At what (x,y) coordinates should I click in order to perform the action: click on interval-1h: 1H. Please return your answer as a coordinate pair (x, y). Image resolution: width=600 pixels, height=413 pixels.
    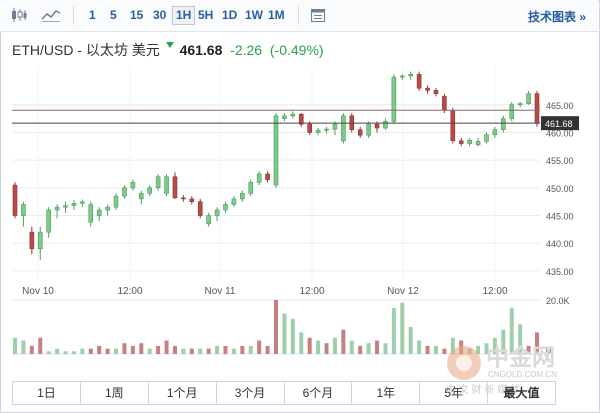
    Looking at the image, I should click on (184, 15).